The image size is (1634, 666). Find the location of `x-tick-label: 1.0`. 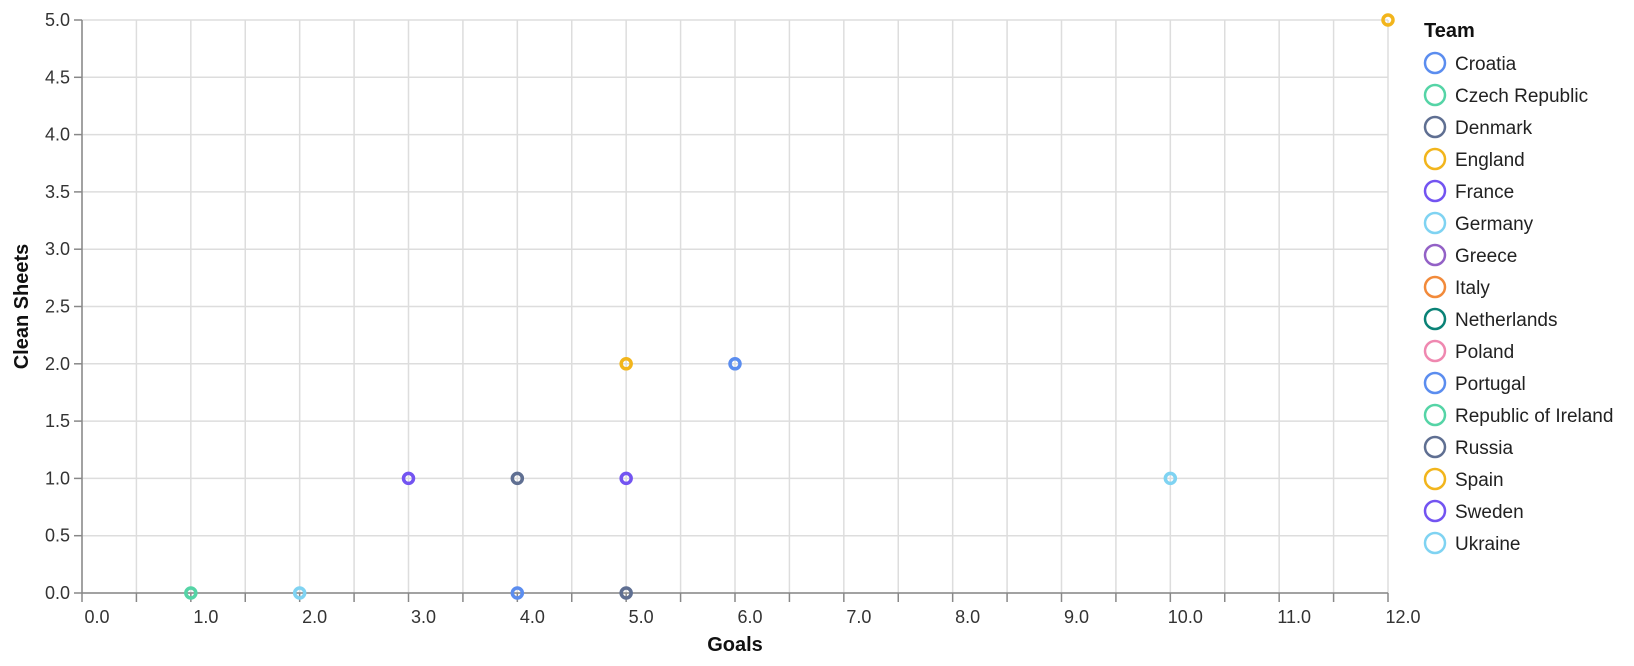

x-tick-label: 1.0 is located at coordinates (205, 617).